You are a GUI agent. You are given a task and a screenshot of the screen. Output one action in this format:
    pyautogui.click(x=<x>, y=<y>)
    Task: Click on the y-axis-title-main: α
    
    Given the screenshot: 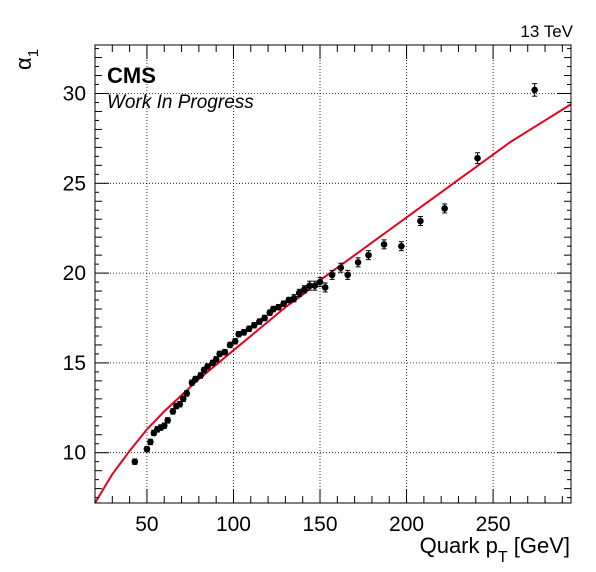 What is the action you would take?
    pyautogui.click(x=23, y=63)
    